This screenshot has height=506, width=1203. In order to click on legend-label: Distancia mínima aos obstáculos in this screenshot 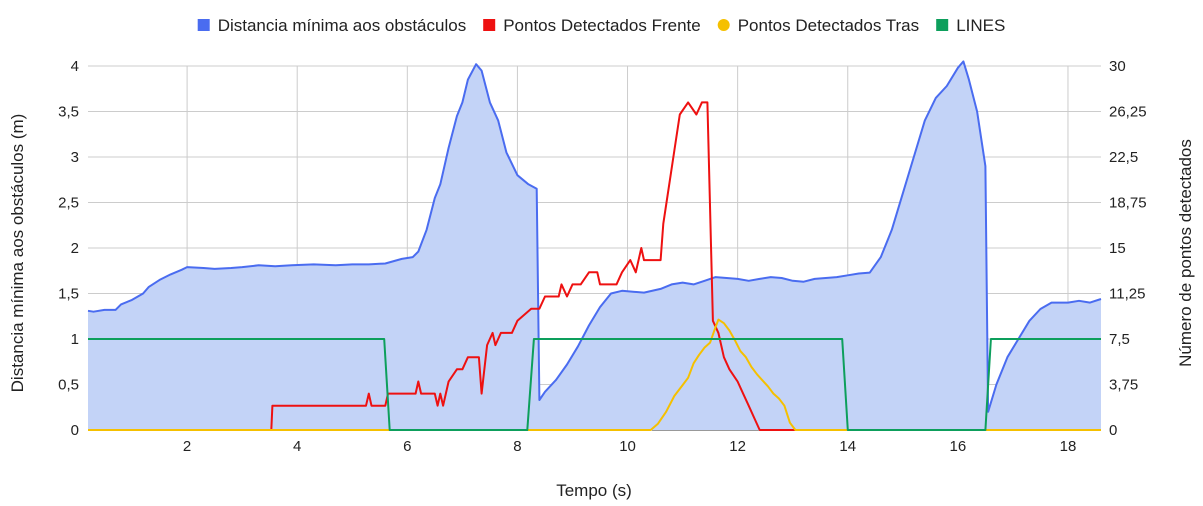, I will do `click(342, 25)`.